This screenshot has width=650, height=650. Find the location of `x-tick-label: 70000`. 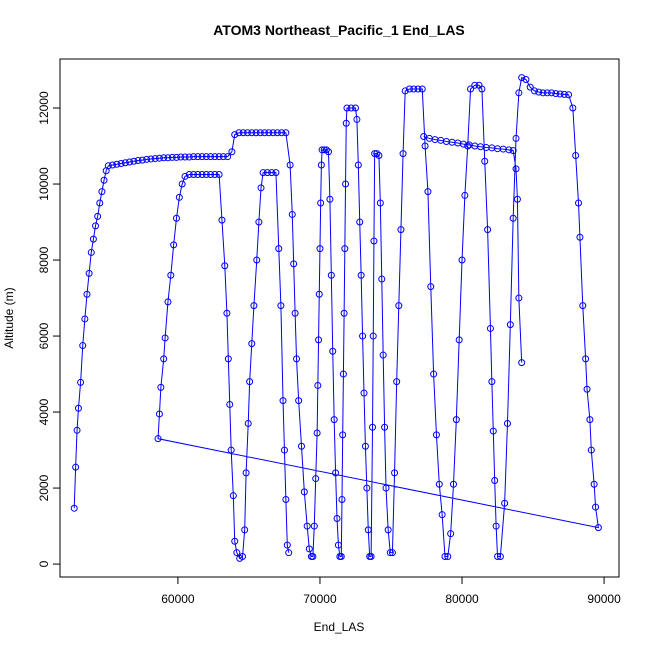

x-tick-label: 70000 is located at coordinates (320, 599).